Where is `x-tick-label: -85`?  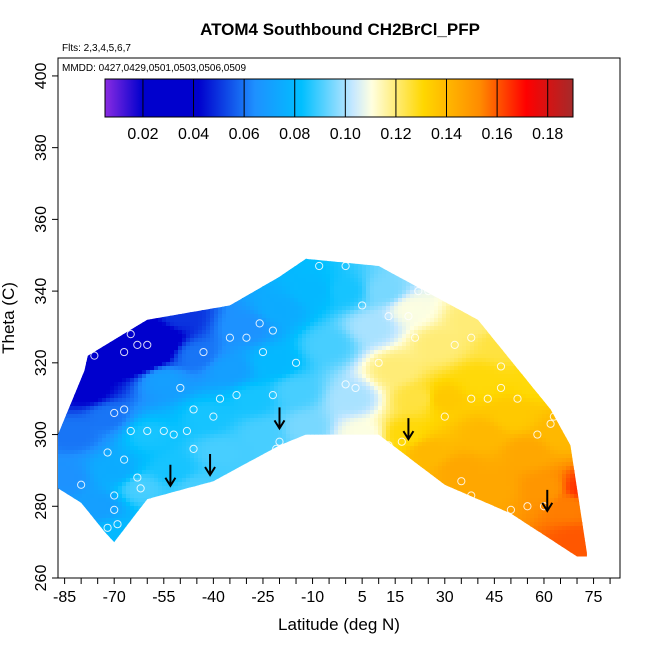 x-tick-label: -85 is located at coordinates (64, 597).